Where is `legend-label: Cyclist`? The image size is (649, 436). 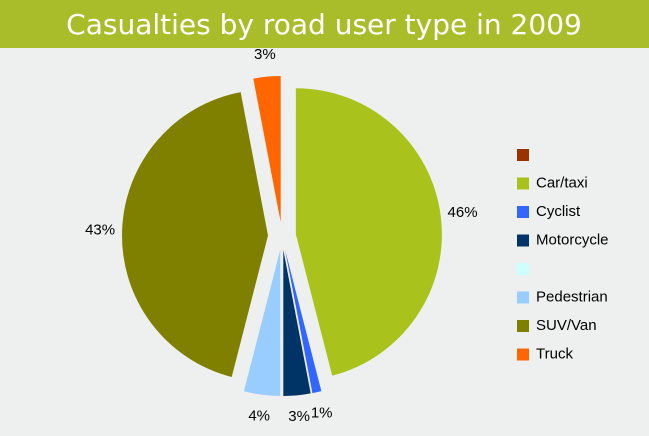
legend-label: Cyclist is located at coordinates (558, 211).